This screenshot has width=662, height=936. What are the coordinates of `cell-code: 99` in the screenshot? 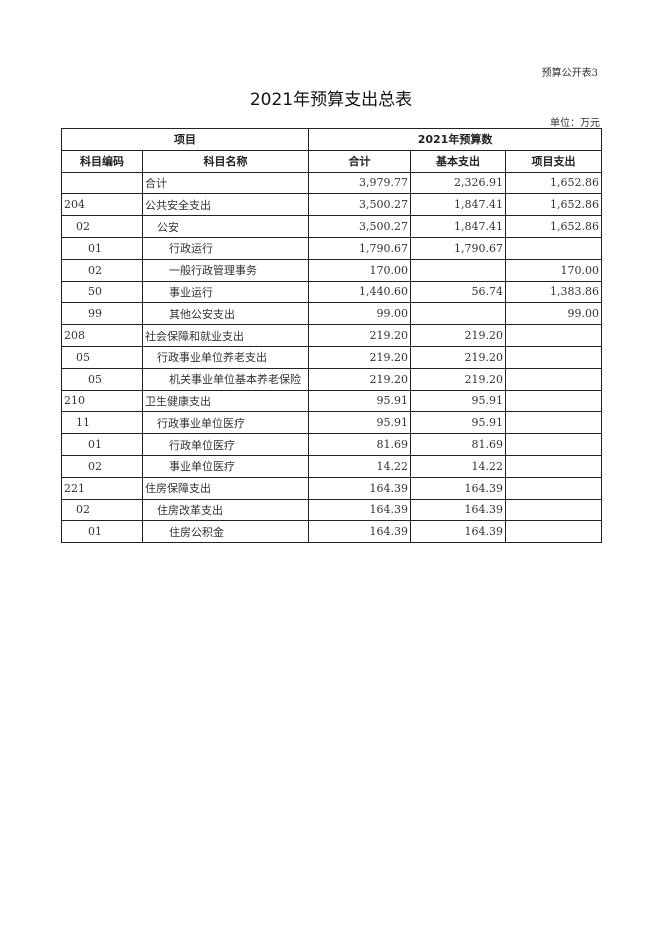 It's located at (102, 314).